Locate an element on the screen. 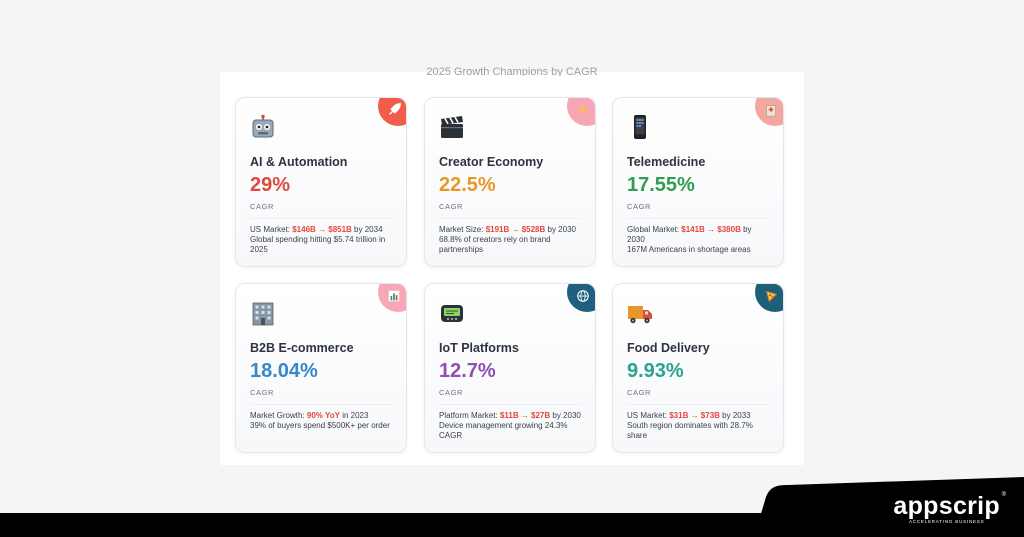 The width and height of the screenshot is (1024, 537). footer-wave-shape is located at coordinates (889, 507).